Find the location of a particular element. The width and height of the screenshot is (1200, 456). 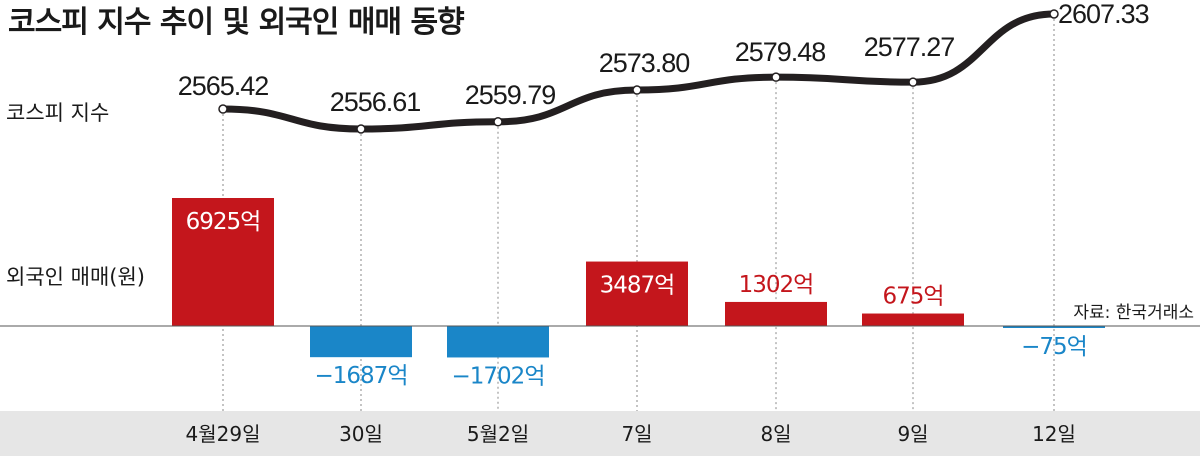

kospi-value-label: 2577.27 is located at coordinates (909, 47).